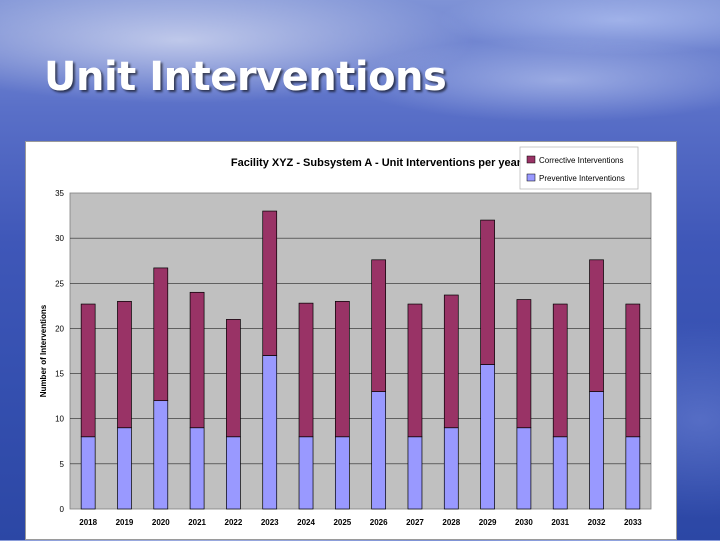 The image size is (720, 541). I want to click on x-tick-label: 2027, so click(415, 522).